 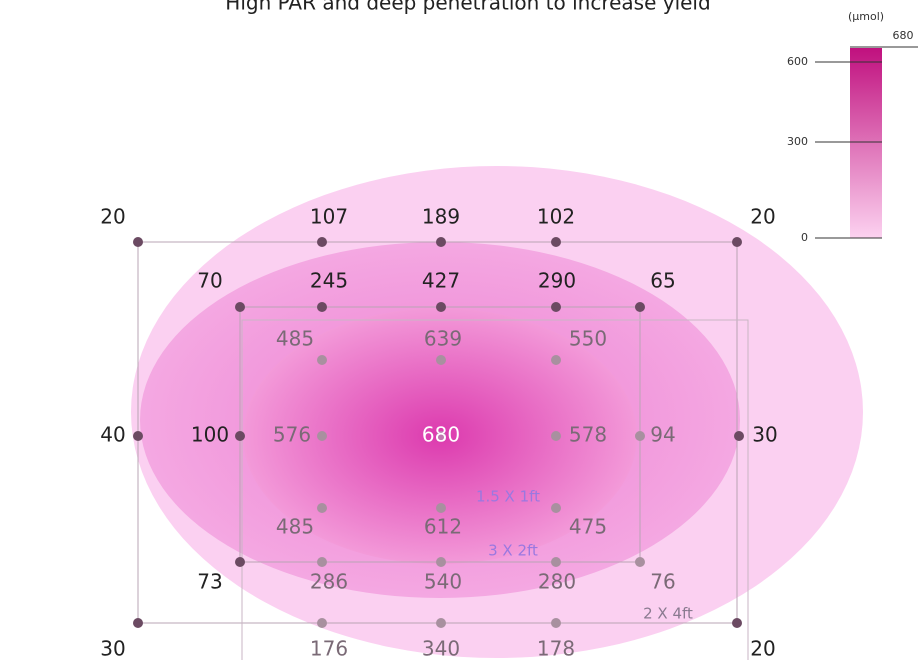 I want to click on par-value: 94, so click(x=662, y=435).